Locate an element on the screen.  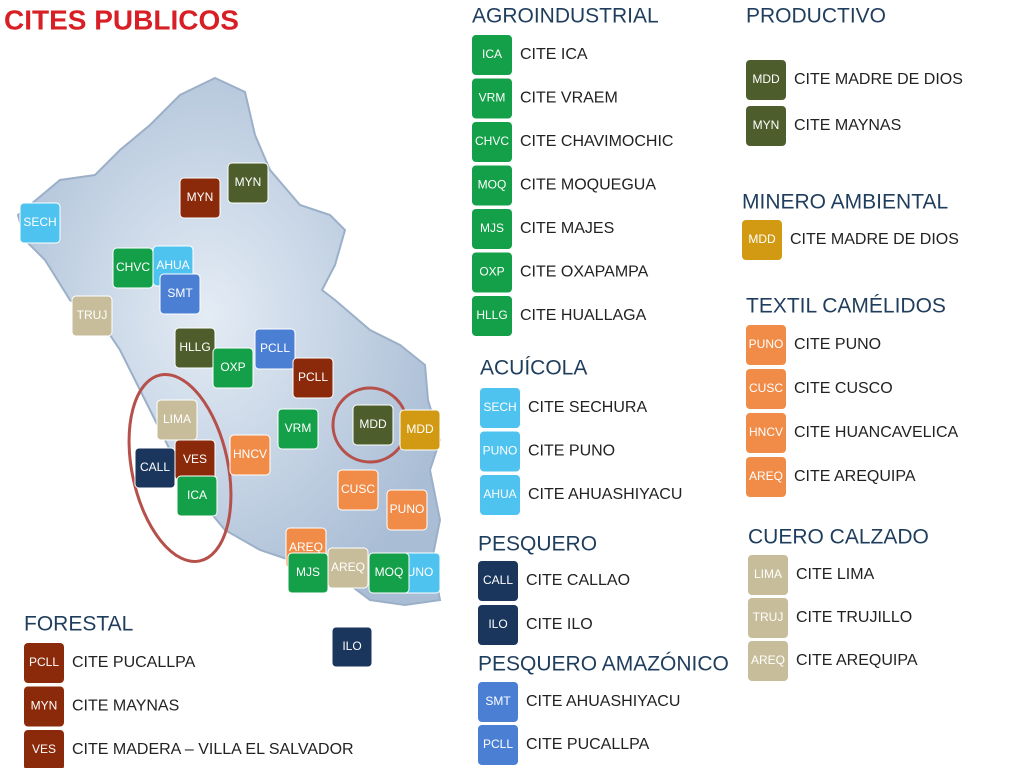
code: HLLG is located at coordinates (491, 315).